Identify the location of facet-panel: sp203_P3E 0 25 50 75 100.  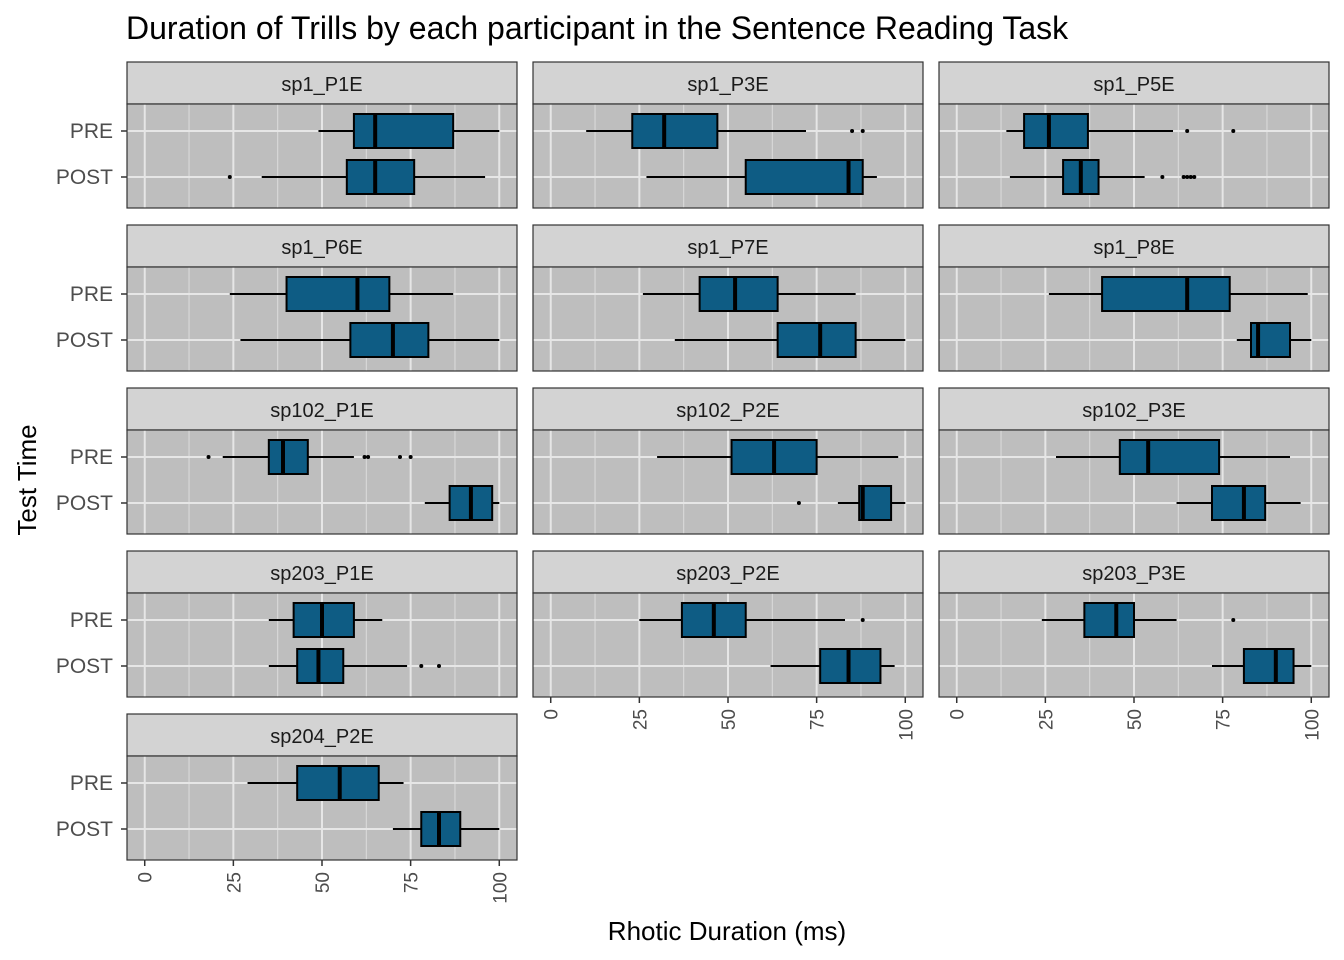
(1134, 645).